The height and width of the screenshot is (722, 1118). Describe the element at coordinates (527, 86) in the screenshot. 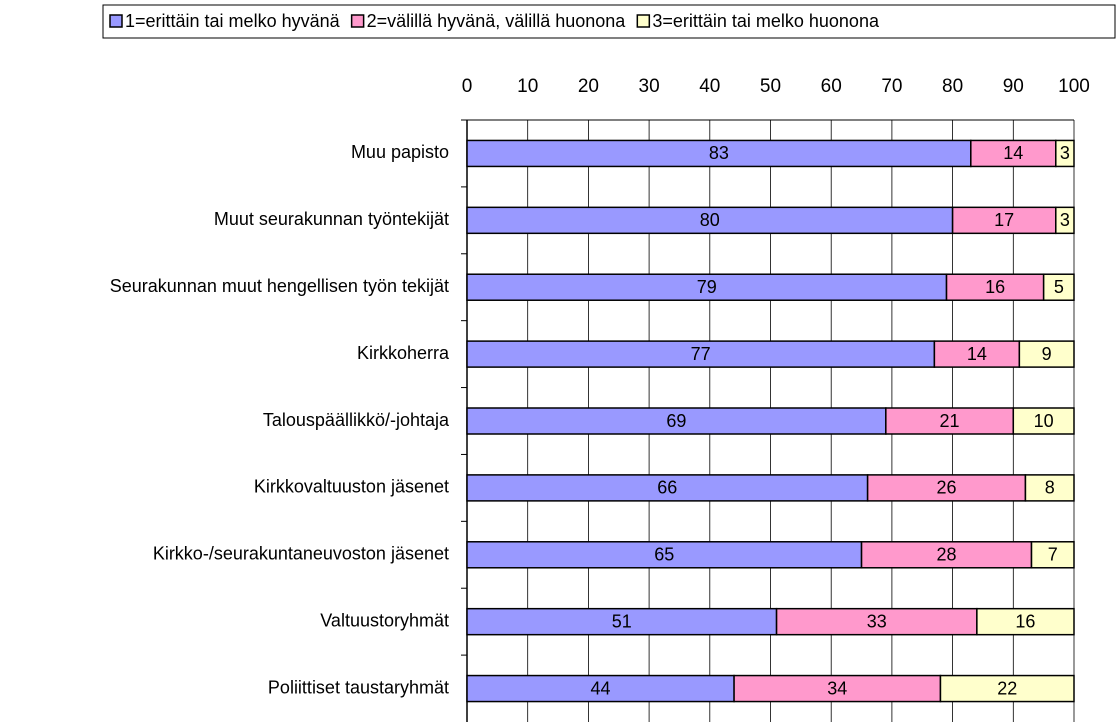

I see `x-tick-label: 10` at that location.